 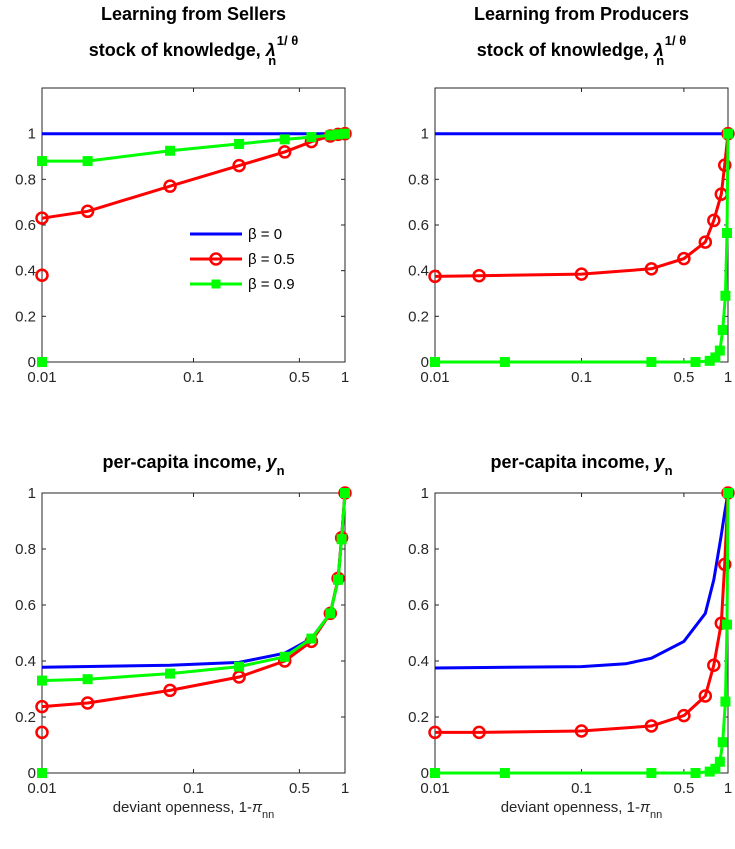 I want to click on chart-title-symbol: λ, so click(x=658, y=50).